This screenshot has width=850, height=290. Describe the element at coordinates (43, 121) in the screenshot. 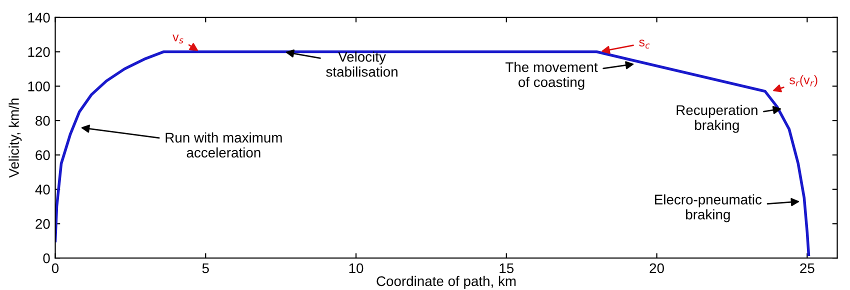

I see `y-tick-label: 80` at that location.